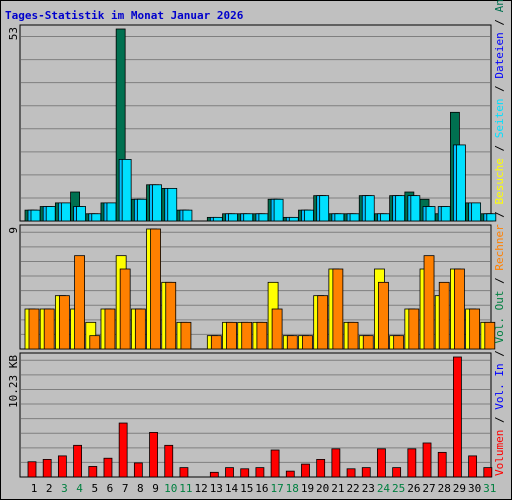 Image resolution: width=512 pixels, height=500 pixels. I want to click on x-tick-label: 13, so click(216, 488).